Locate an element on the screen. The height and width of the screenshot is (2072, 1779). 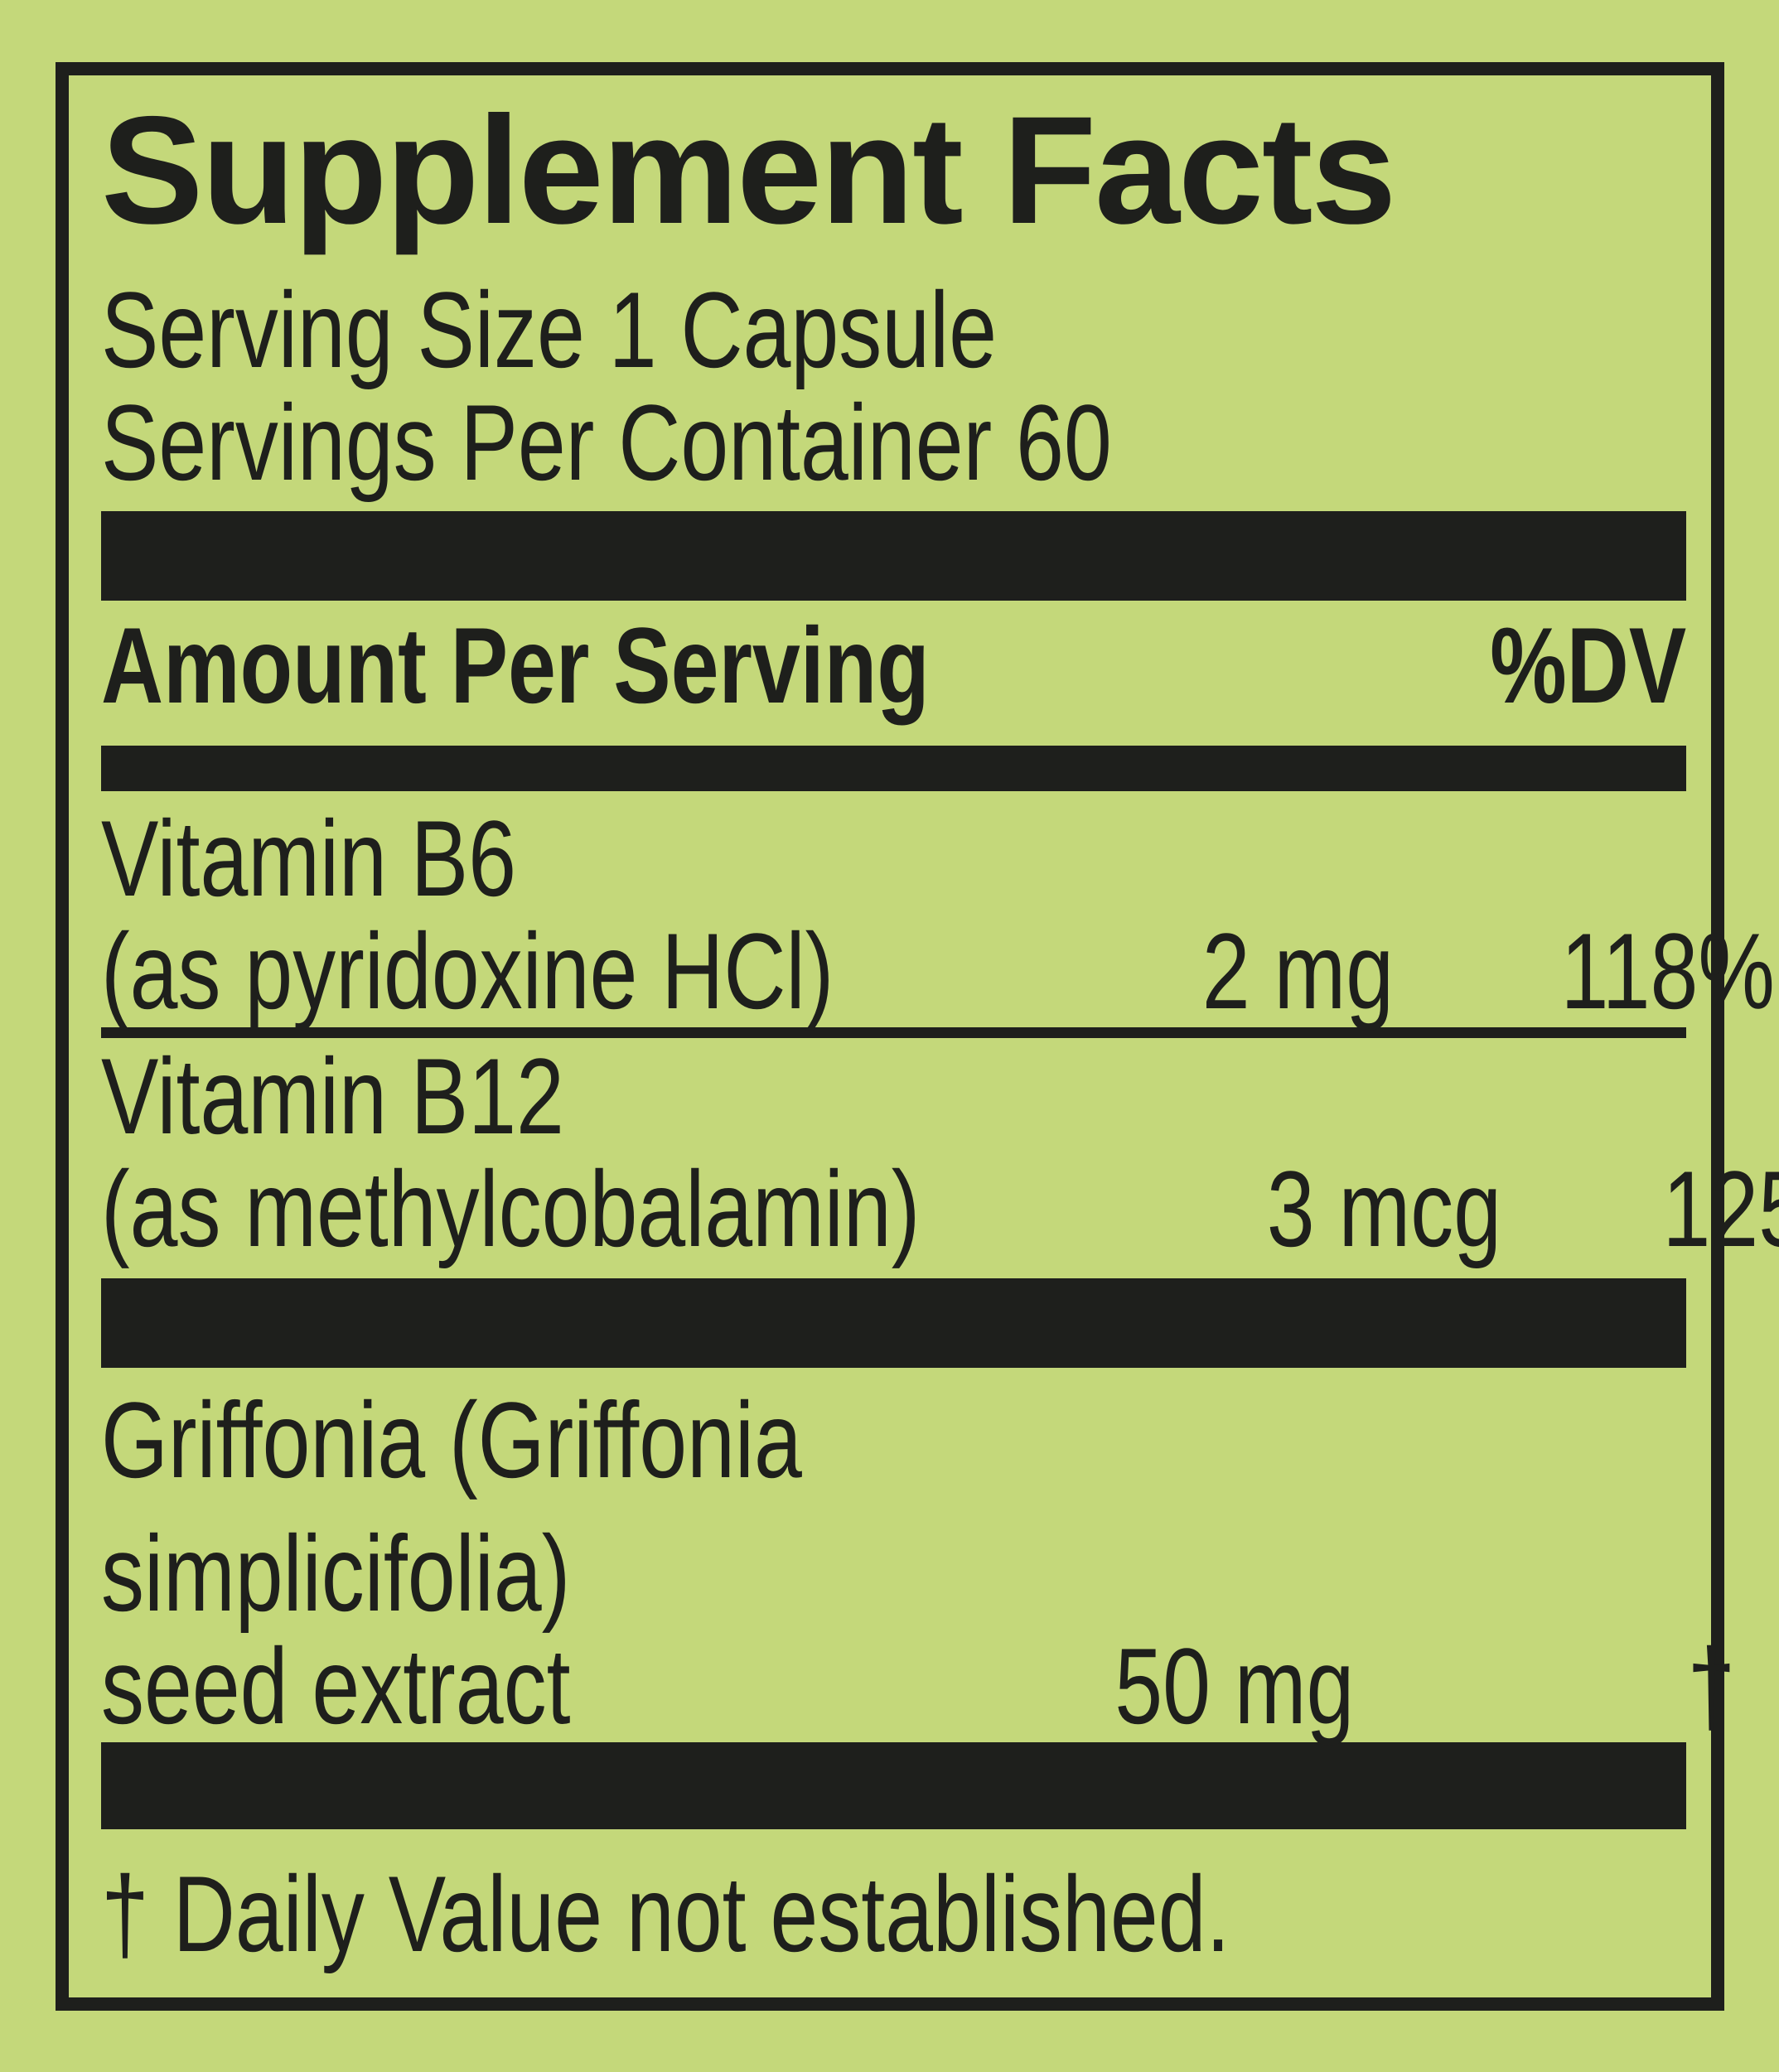
separator-bar-thick-bottom is located at coordinates (893, 1786).